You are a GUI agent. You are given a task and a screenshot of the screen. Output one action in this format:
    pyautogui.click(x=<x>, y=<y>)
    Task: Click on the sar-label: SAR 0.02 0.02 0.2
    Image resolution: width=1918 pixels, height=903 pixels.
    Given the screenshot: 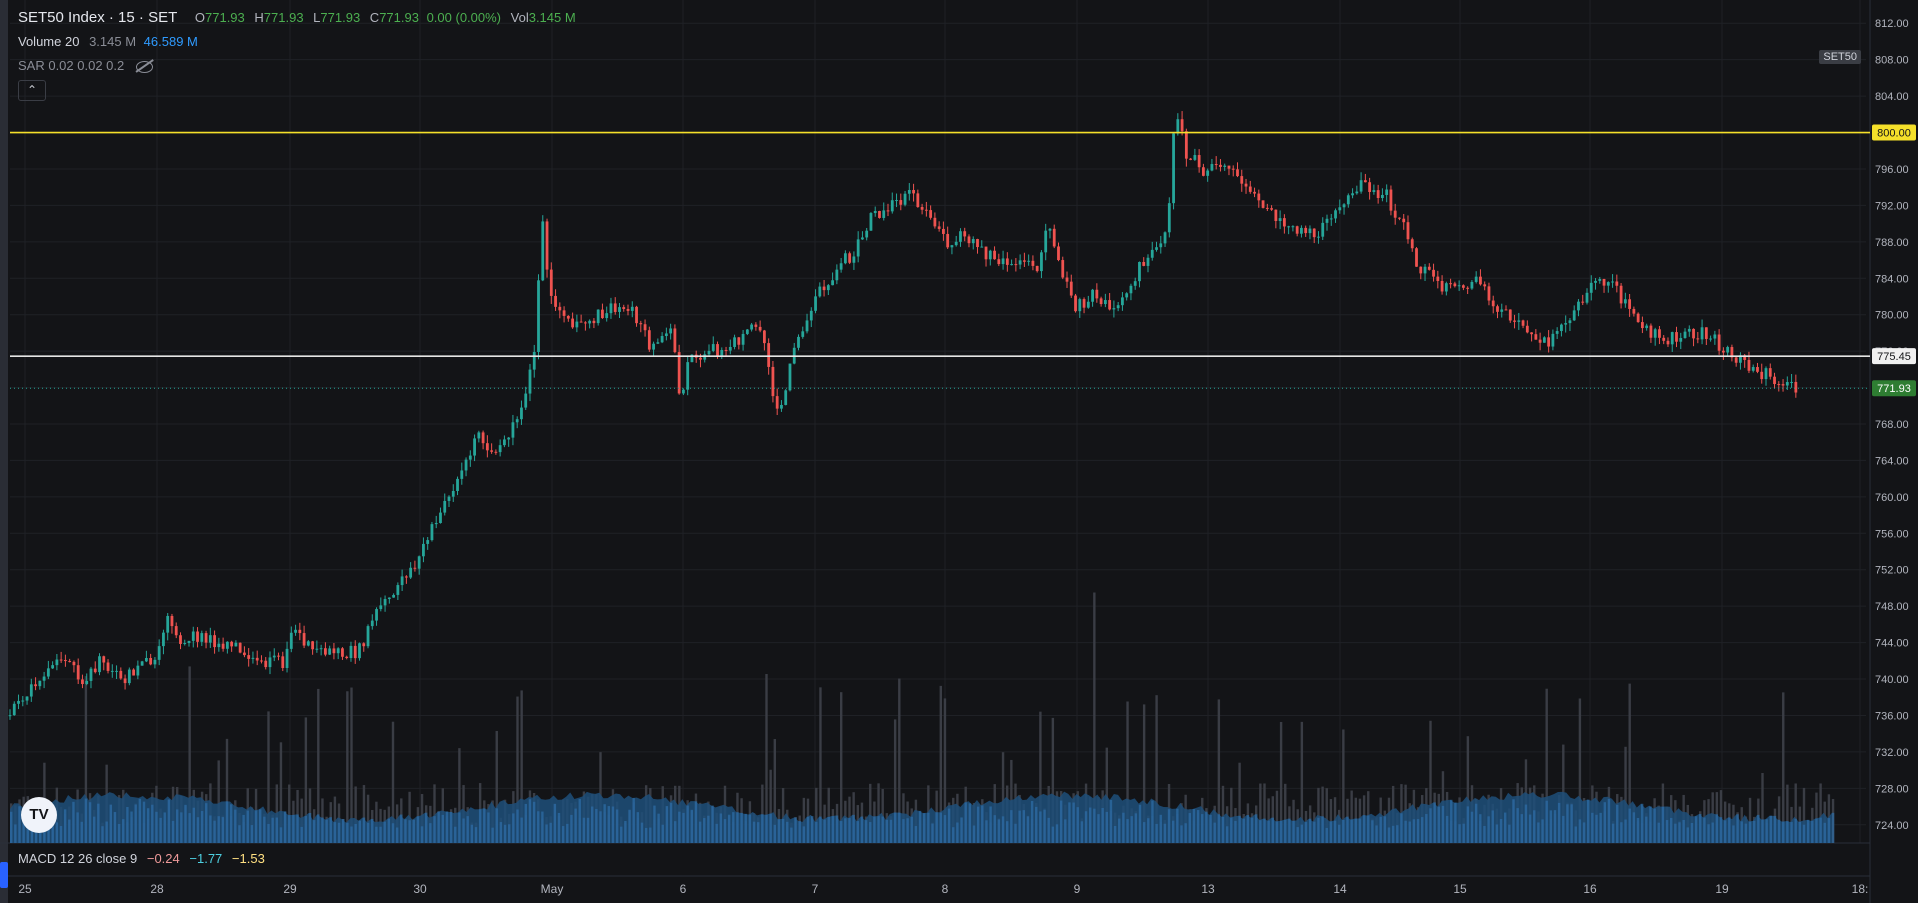 What is the action you would take?
    pyautogui.click(x=71, y=65)
    